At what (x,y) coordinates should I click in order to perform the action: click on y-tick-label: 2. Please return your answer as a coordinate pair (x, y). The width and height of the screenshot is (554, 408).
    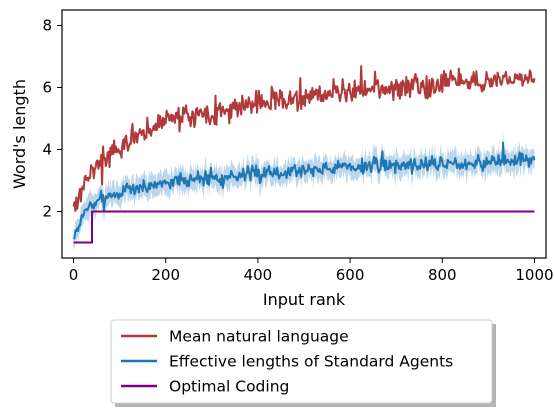
    Looking at the image, I should click on (47, 212).